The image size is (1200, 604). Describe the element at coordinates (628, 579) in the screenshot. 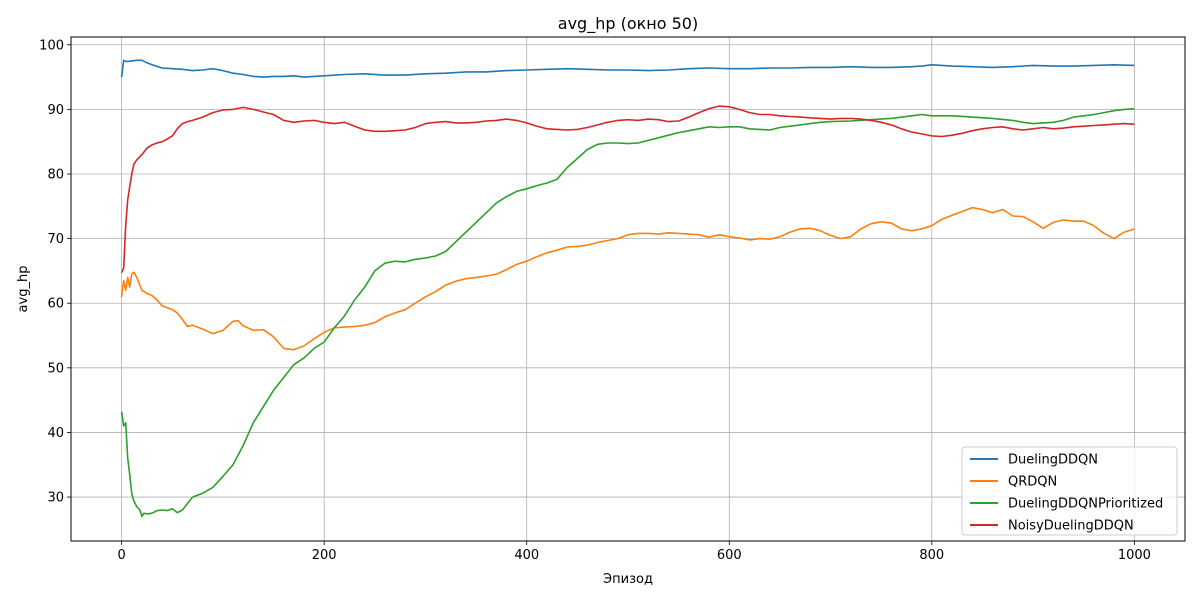

I see `x-axis-label: Эпизод` at that location.